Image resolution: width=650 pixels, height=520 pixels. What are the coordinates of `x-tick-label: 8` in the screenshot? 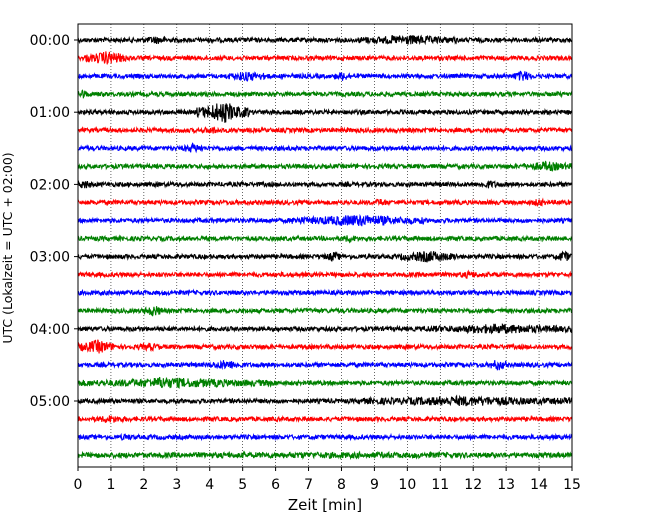 It's located at (341, 485).